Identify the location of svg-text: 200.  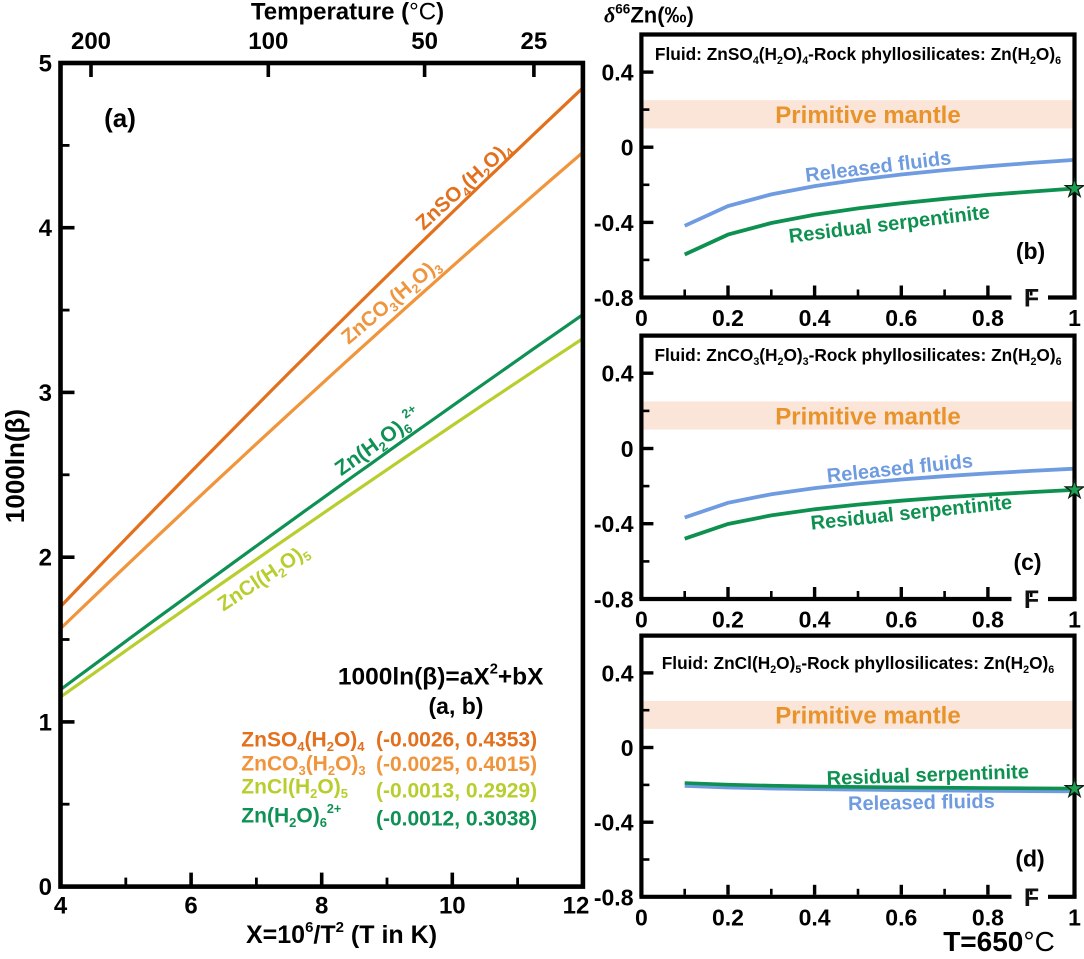
(91, 41).